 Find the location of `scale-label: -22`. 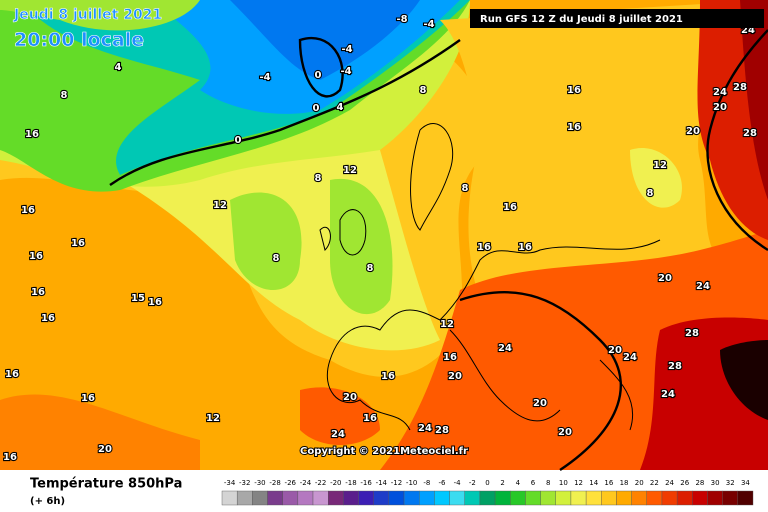

scale-label: -22 is located at coordinates (320, 483).